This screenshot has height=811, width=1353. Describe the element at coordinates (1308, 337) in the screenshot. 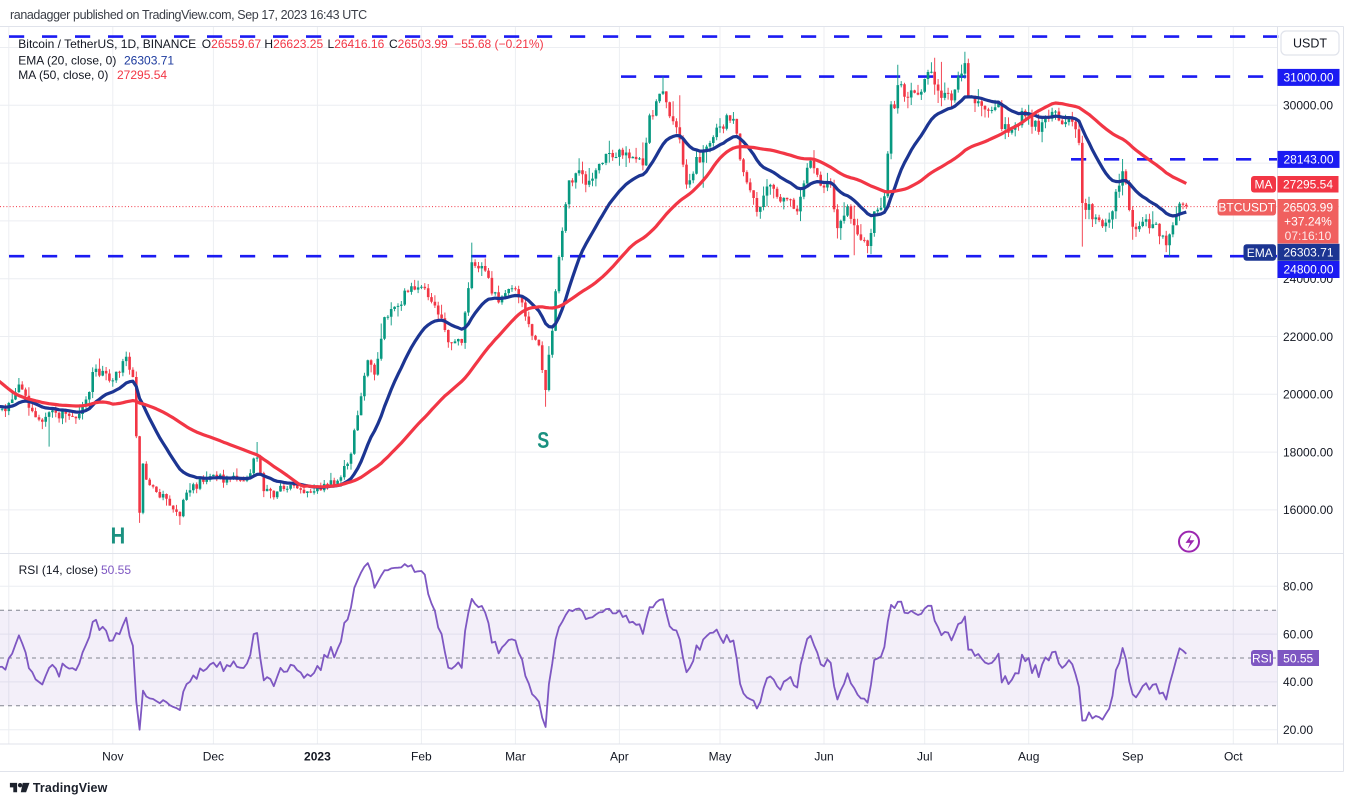

I see `svg-text: 22000.00` at that location.